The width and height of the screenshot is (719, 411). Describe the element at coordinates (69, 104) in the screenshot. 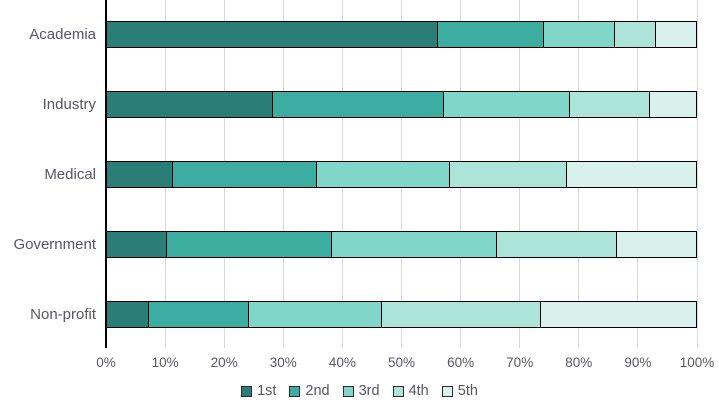

I see `category-label: Industry` at that location.